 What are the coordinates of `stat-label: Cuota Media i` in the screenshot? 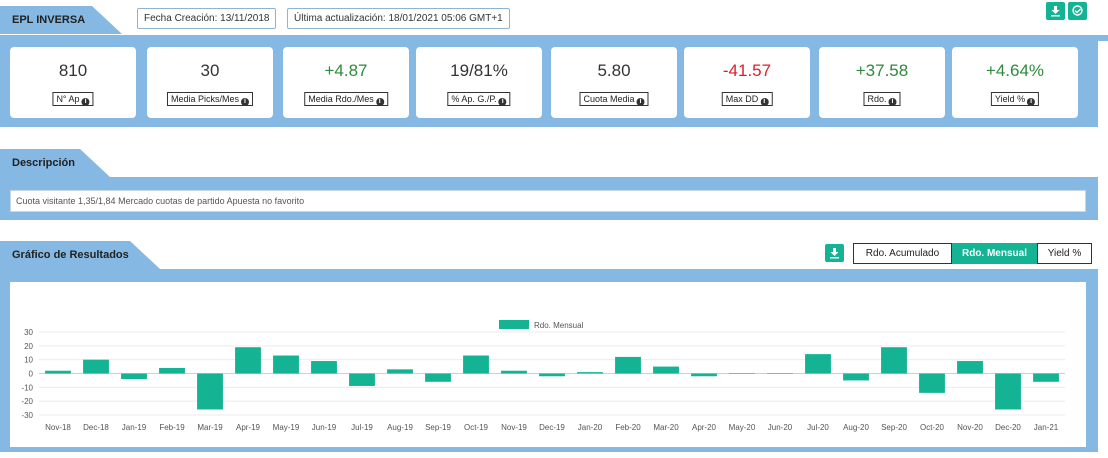 It's located at (614, 99).